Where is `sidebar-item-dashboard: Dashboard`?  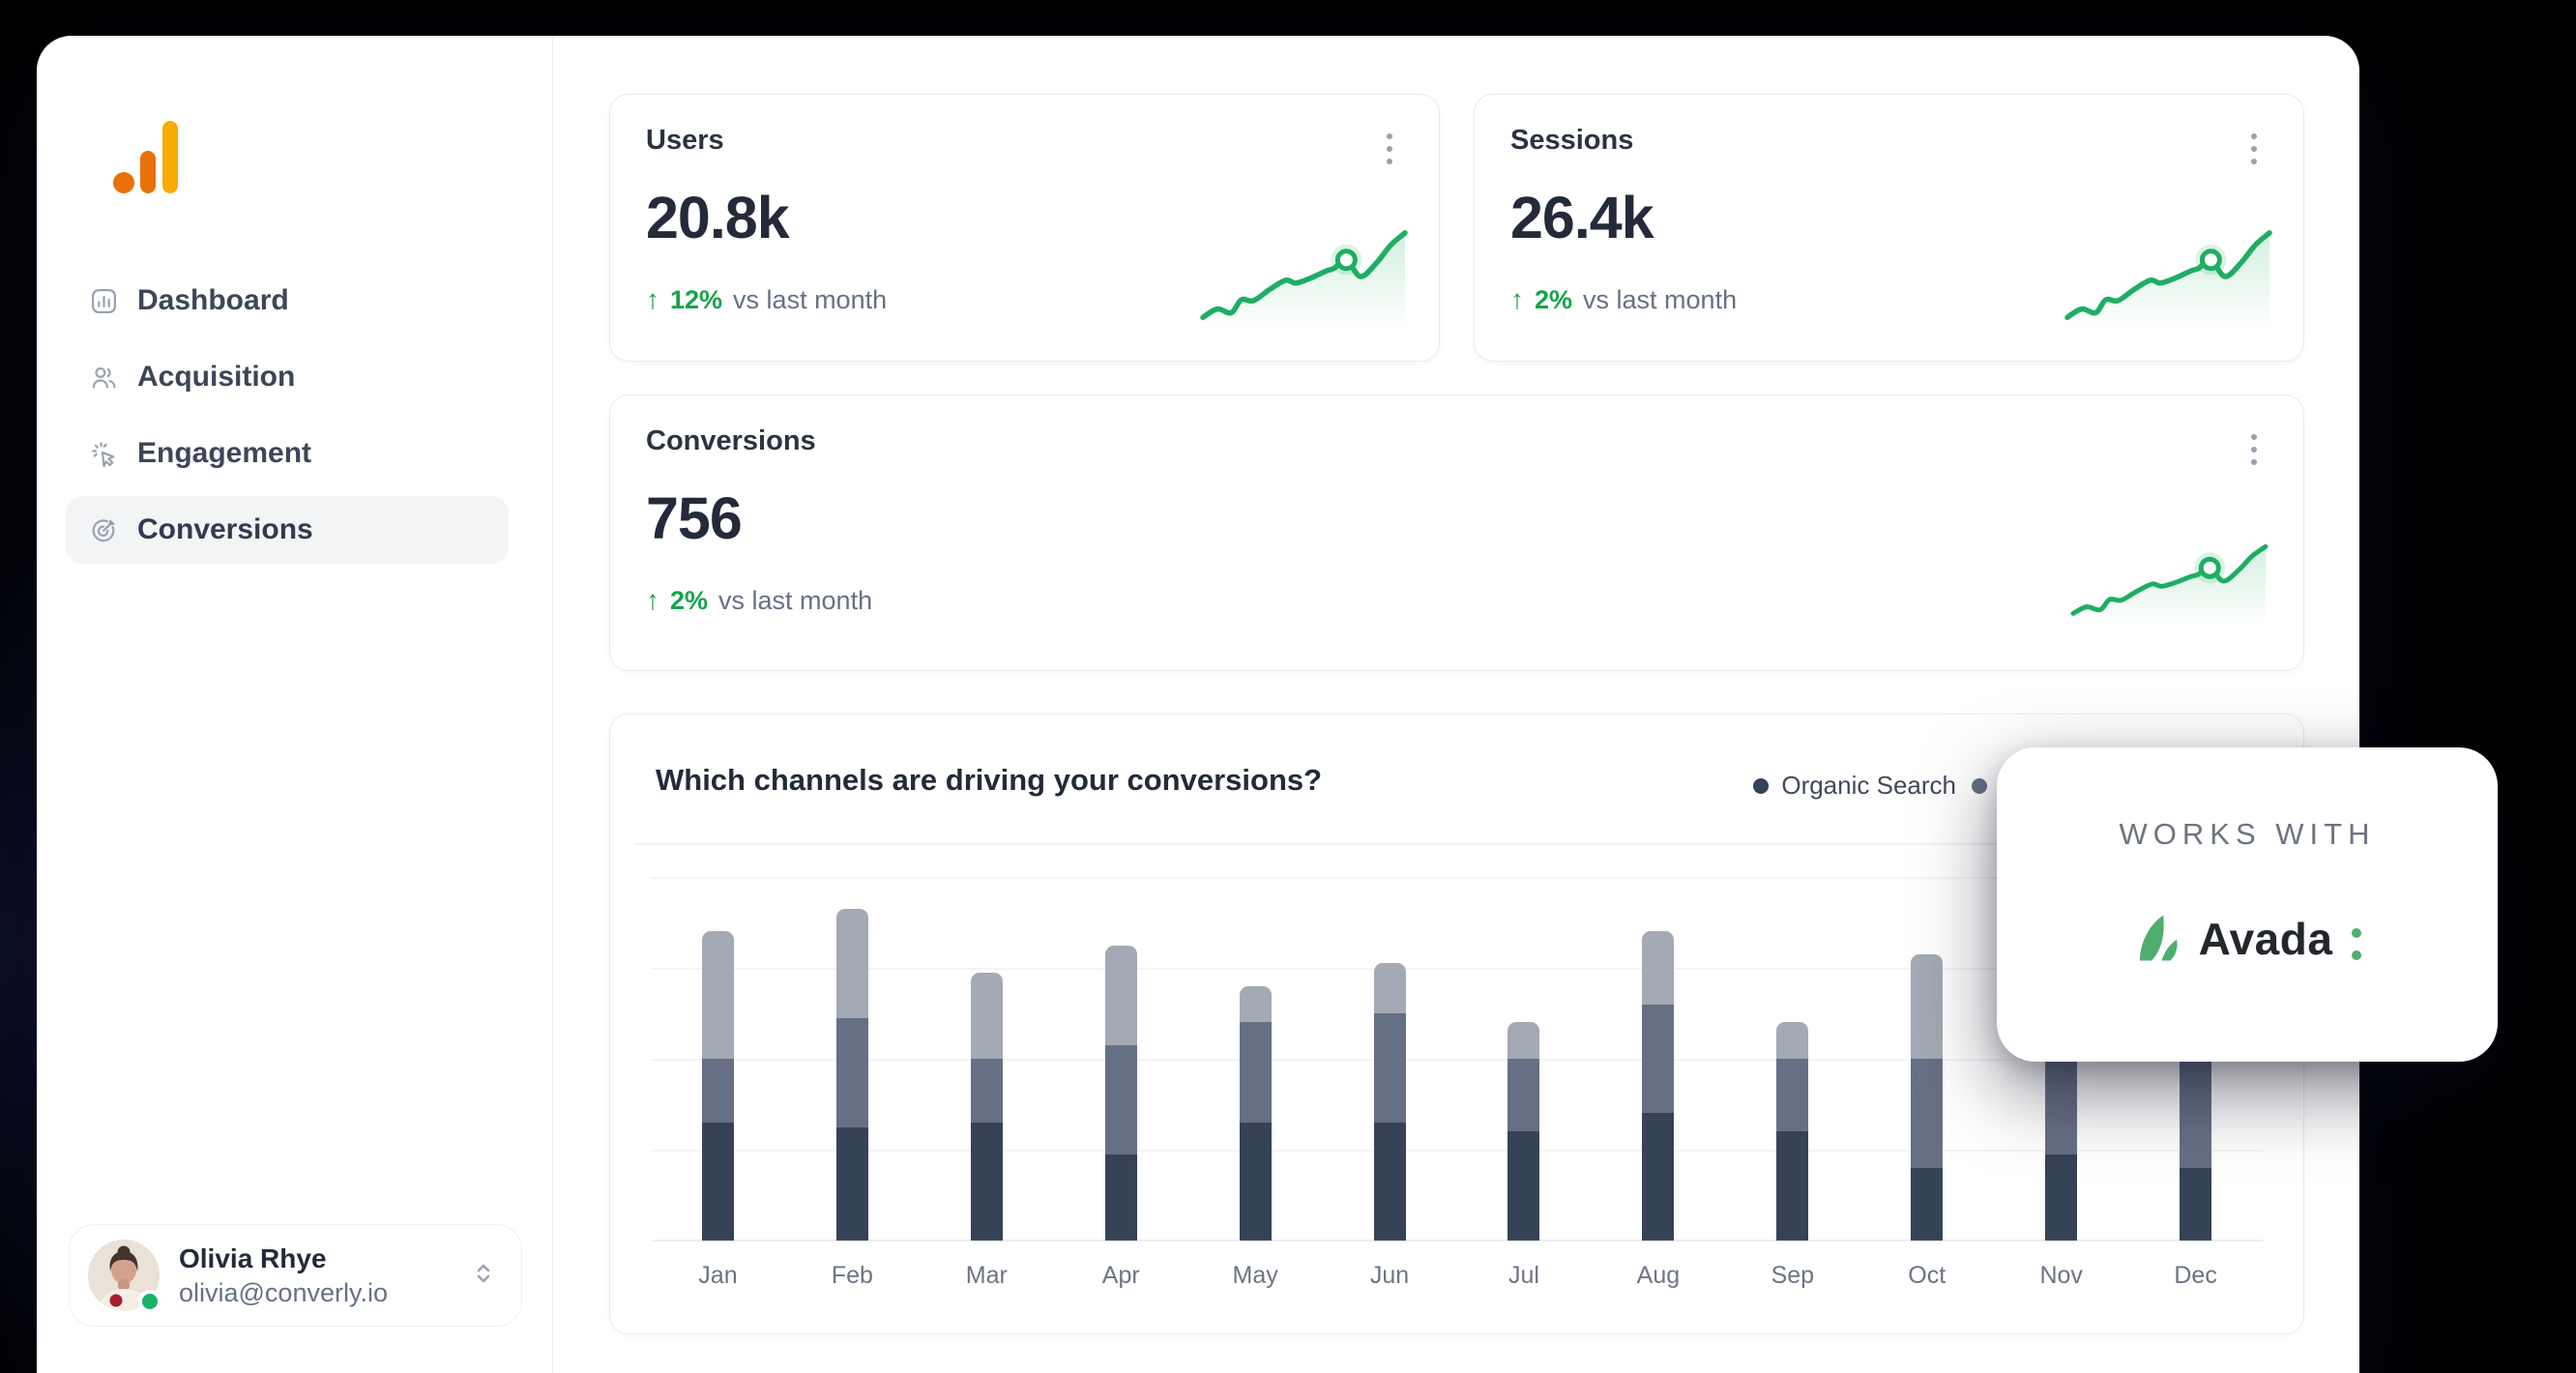
sidebar-item-dashboard: Dashboard is located at coordinates (287, 301).